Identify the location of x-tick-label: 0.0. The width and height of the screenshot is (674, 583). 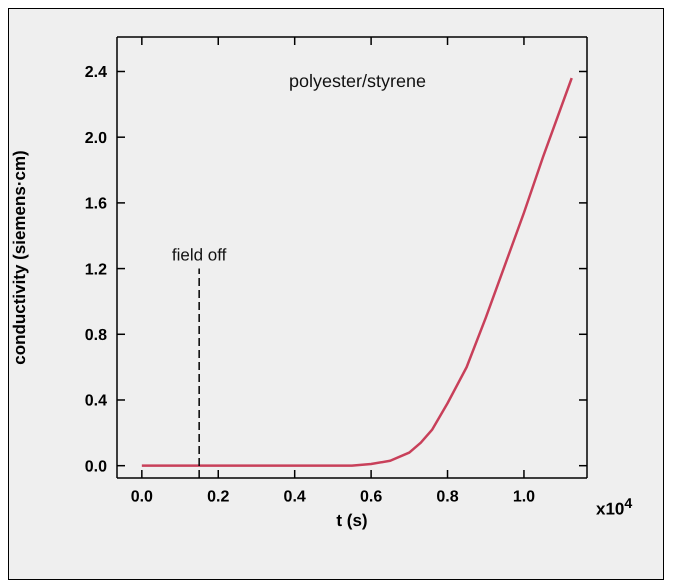
(142, 497).